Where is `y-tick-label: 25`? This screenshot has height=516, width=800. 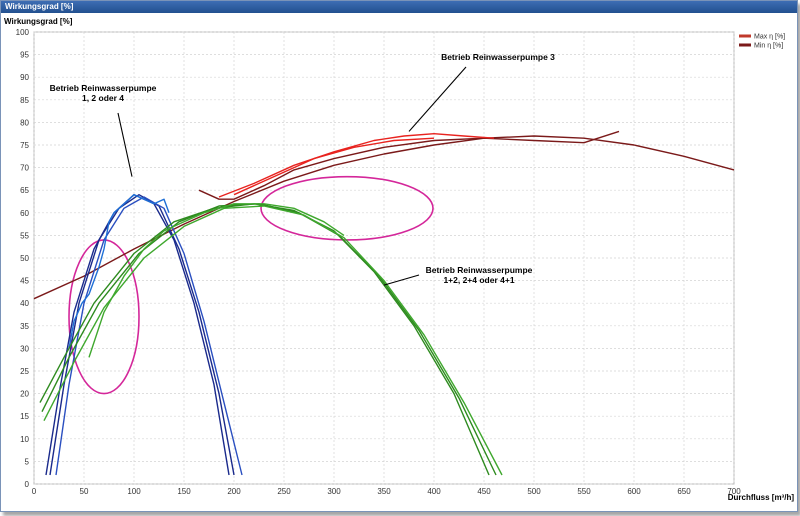
y-tick-label: 25 is located at coordinates (24, 371).